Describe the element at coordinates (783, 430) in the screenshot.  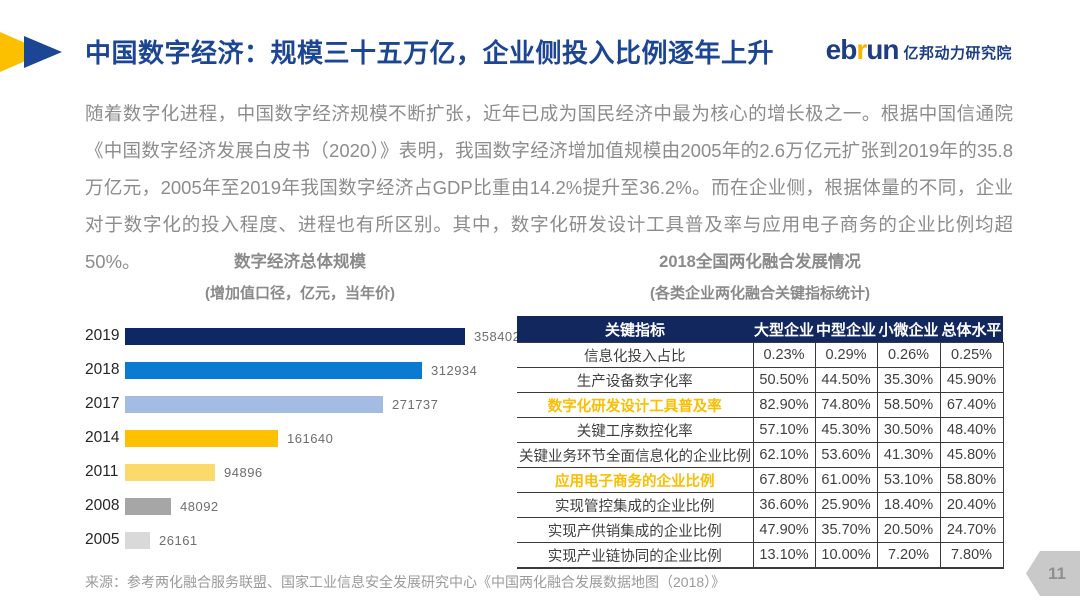
I see `table-cell-value: 57.10%` at that location.